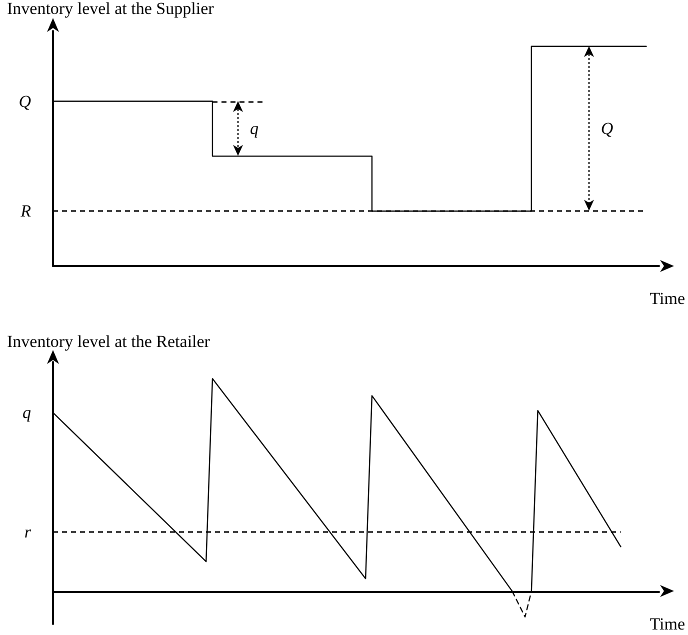  I want to click on text: Q, so click(24, 101).